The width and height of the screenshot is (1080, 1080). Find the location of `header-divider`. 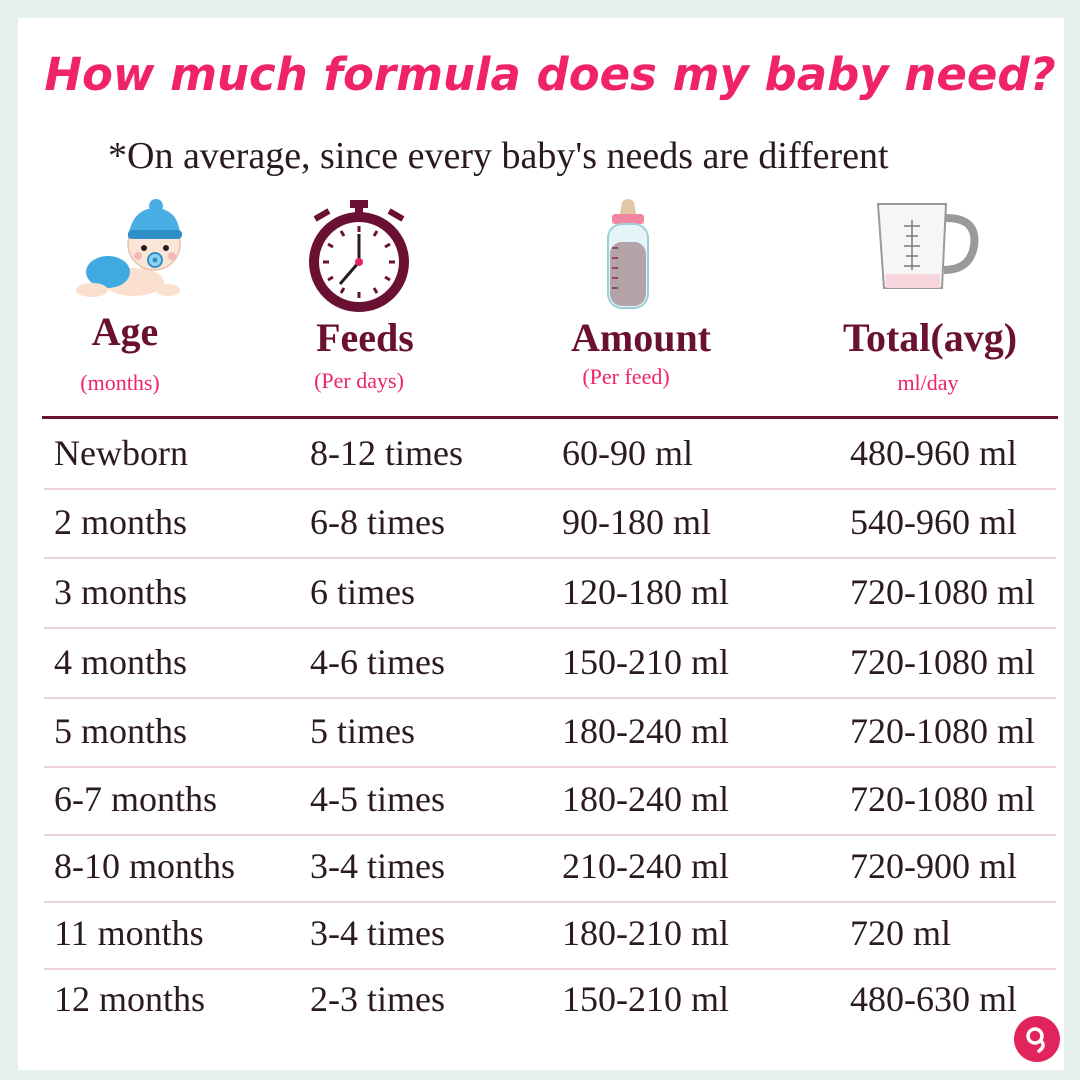

header-divider is located at coordinates (550, 417).